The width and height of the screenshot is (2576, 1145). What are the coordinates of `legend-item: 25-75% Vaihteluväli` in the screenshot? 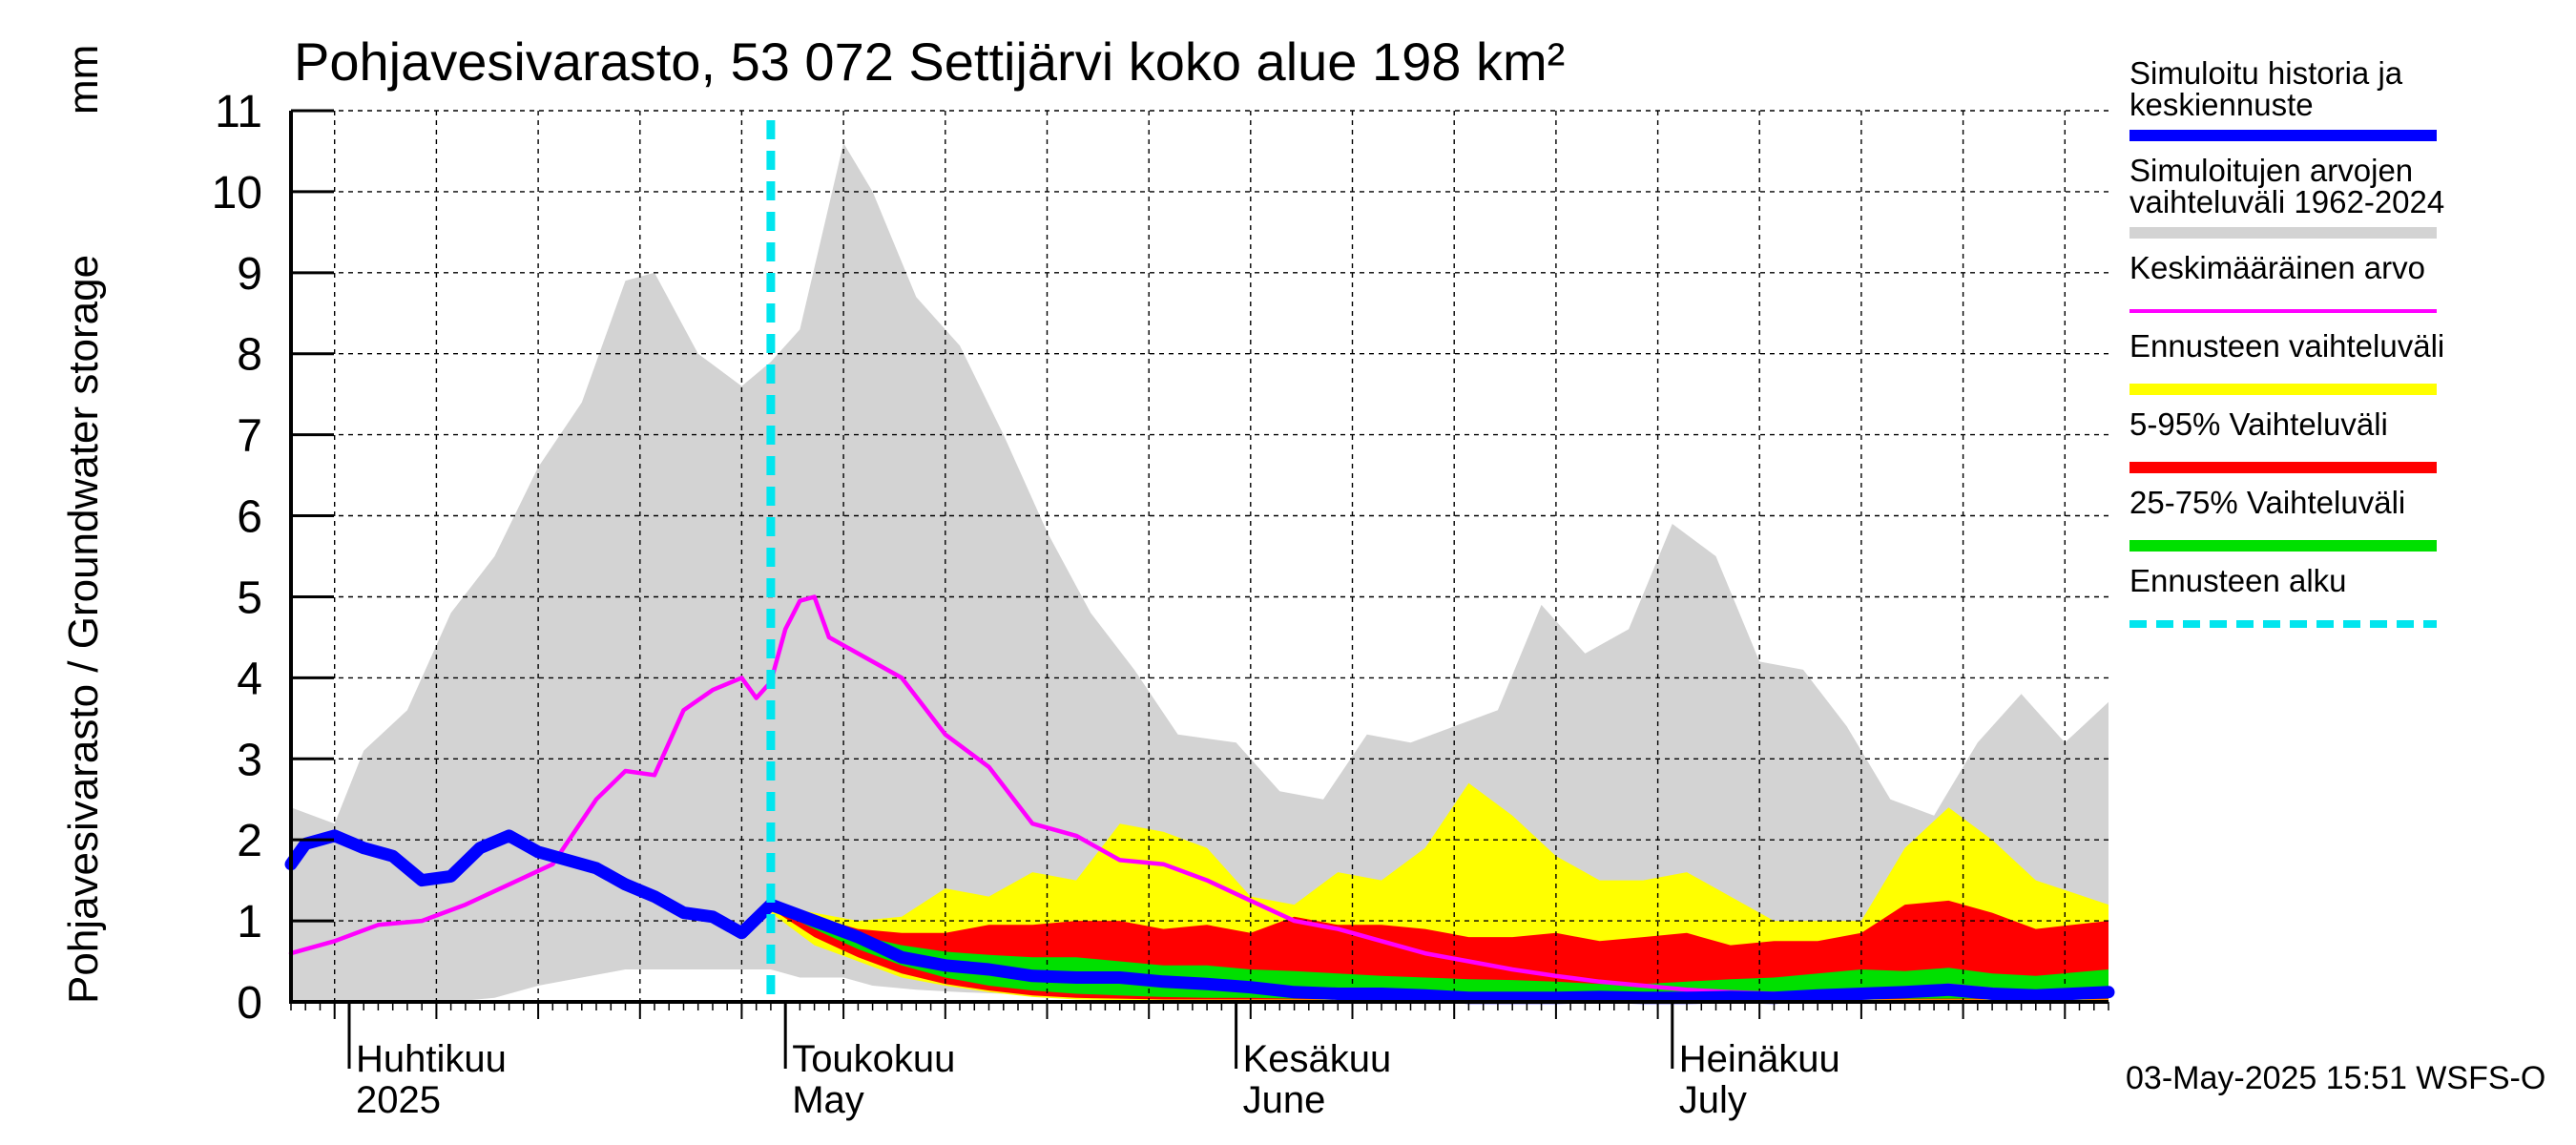 It's located at (2283, 518).